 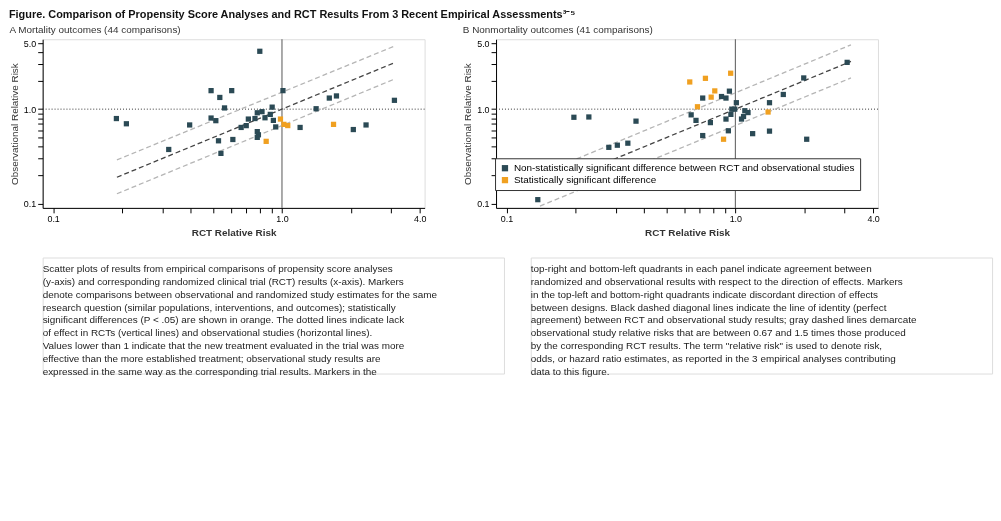 What do you see at coordinates (239, 320) in the screenshot?
I see `text: Scatter plots of results from empirical comparisons of propensity score analyses (y-axis) and corresponding randomized clinical trial (RCT) results (x-axis). Markers denote comparisons between observational and randomized study estimates for the same research question (similar populations, interventions, and outcomes); statistically significant differences (P < .05) are shown in orange. The dotted lines indicate lack of effect in RCTs (vertical lines) and observational studies (horizontal lines). Values lower than 1 indicate that the new treatment evaluated in the trial was more effective than the more established treatment; observational study results are expressed in the same way as the corresponding trial results. Markers in the` at bounding box center [239, 320].